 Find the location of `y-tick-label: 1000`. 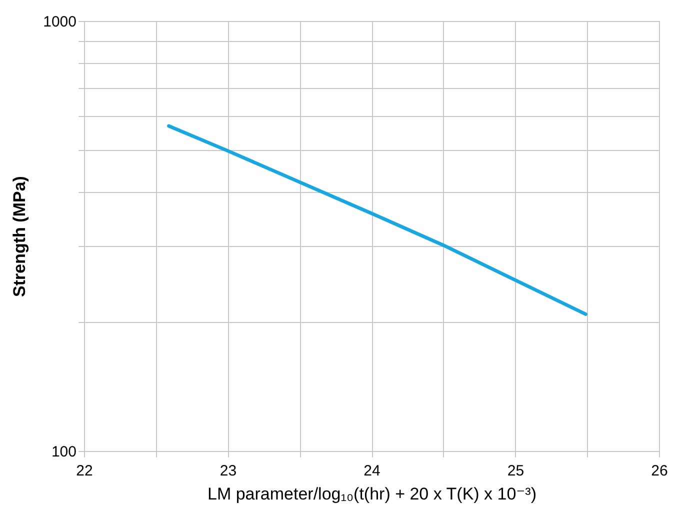

y-tick-label: 1000 is located at coordinates (59, 22).